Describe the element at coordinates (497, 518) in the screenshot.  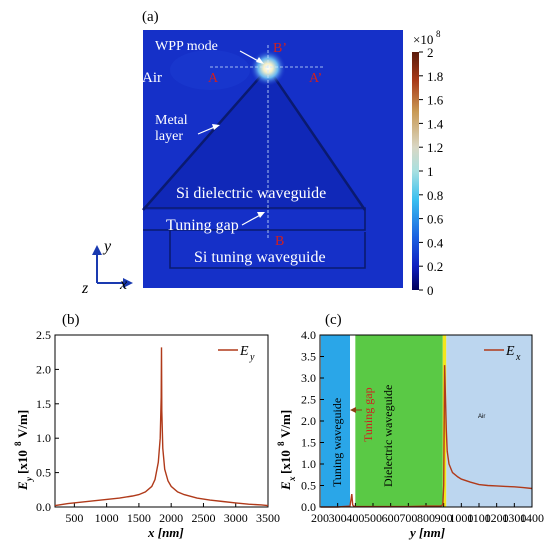
I see `x-tick-label: 1200` at that location.